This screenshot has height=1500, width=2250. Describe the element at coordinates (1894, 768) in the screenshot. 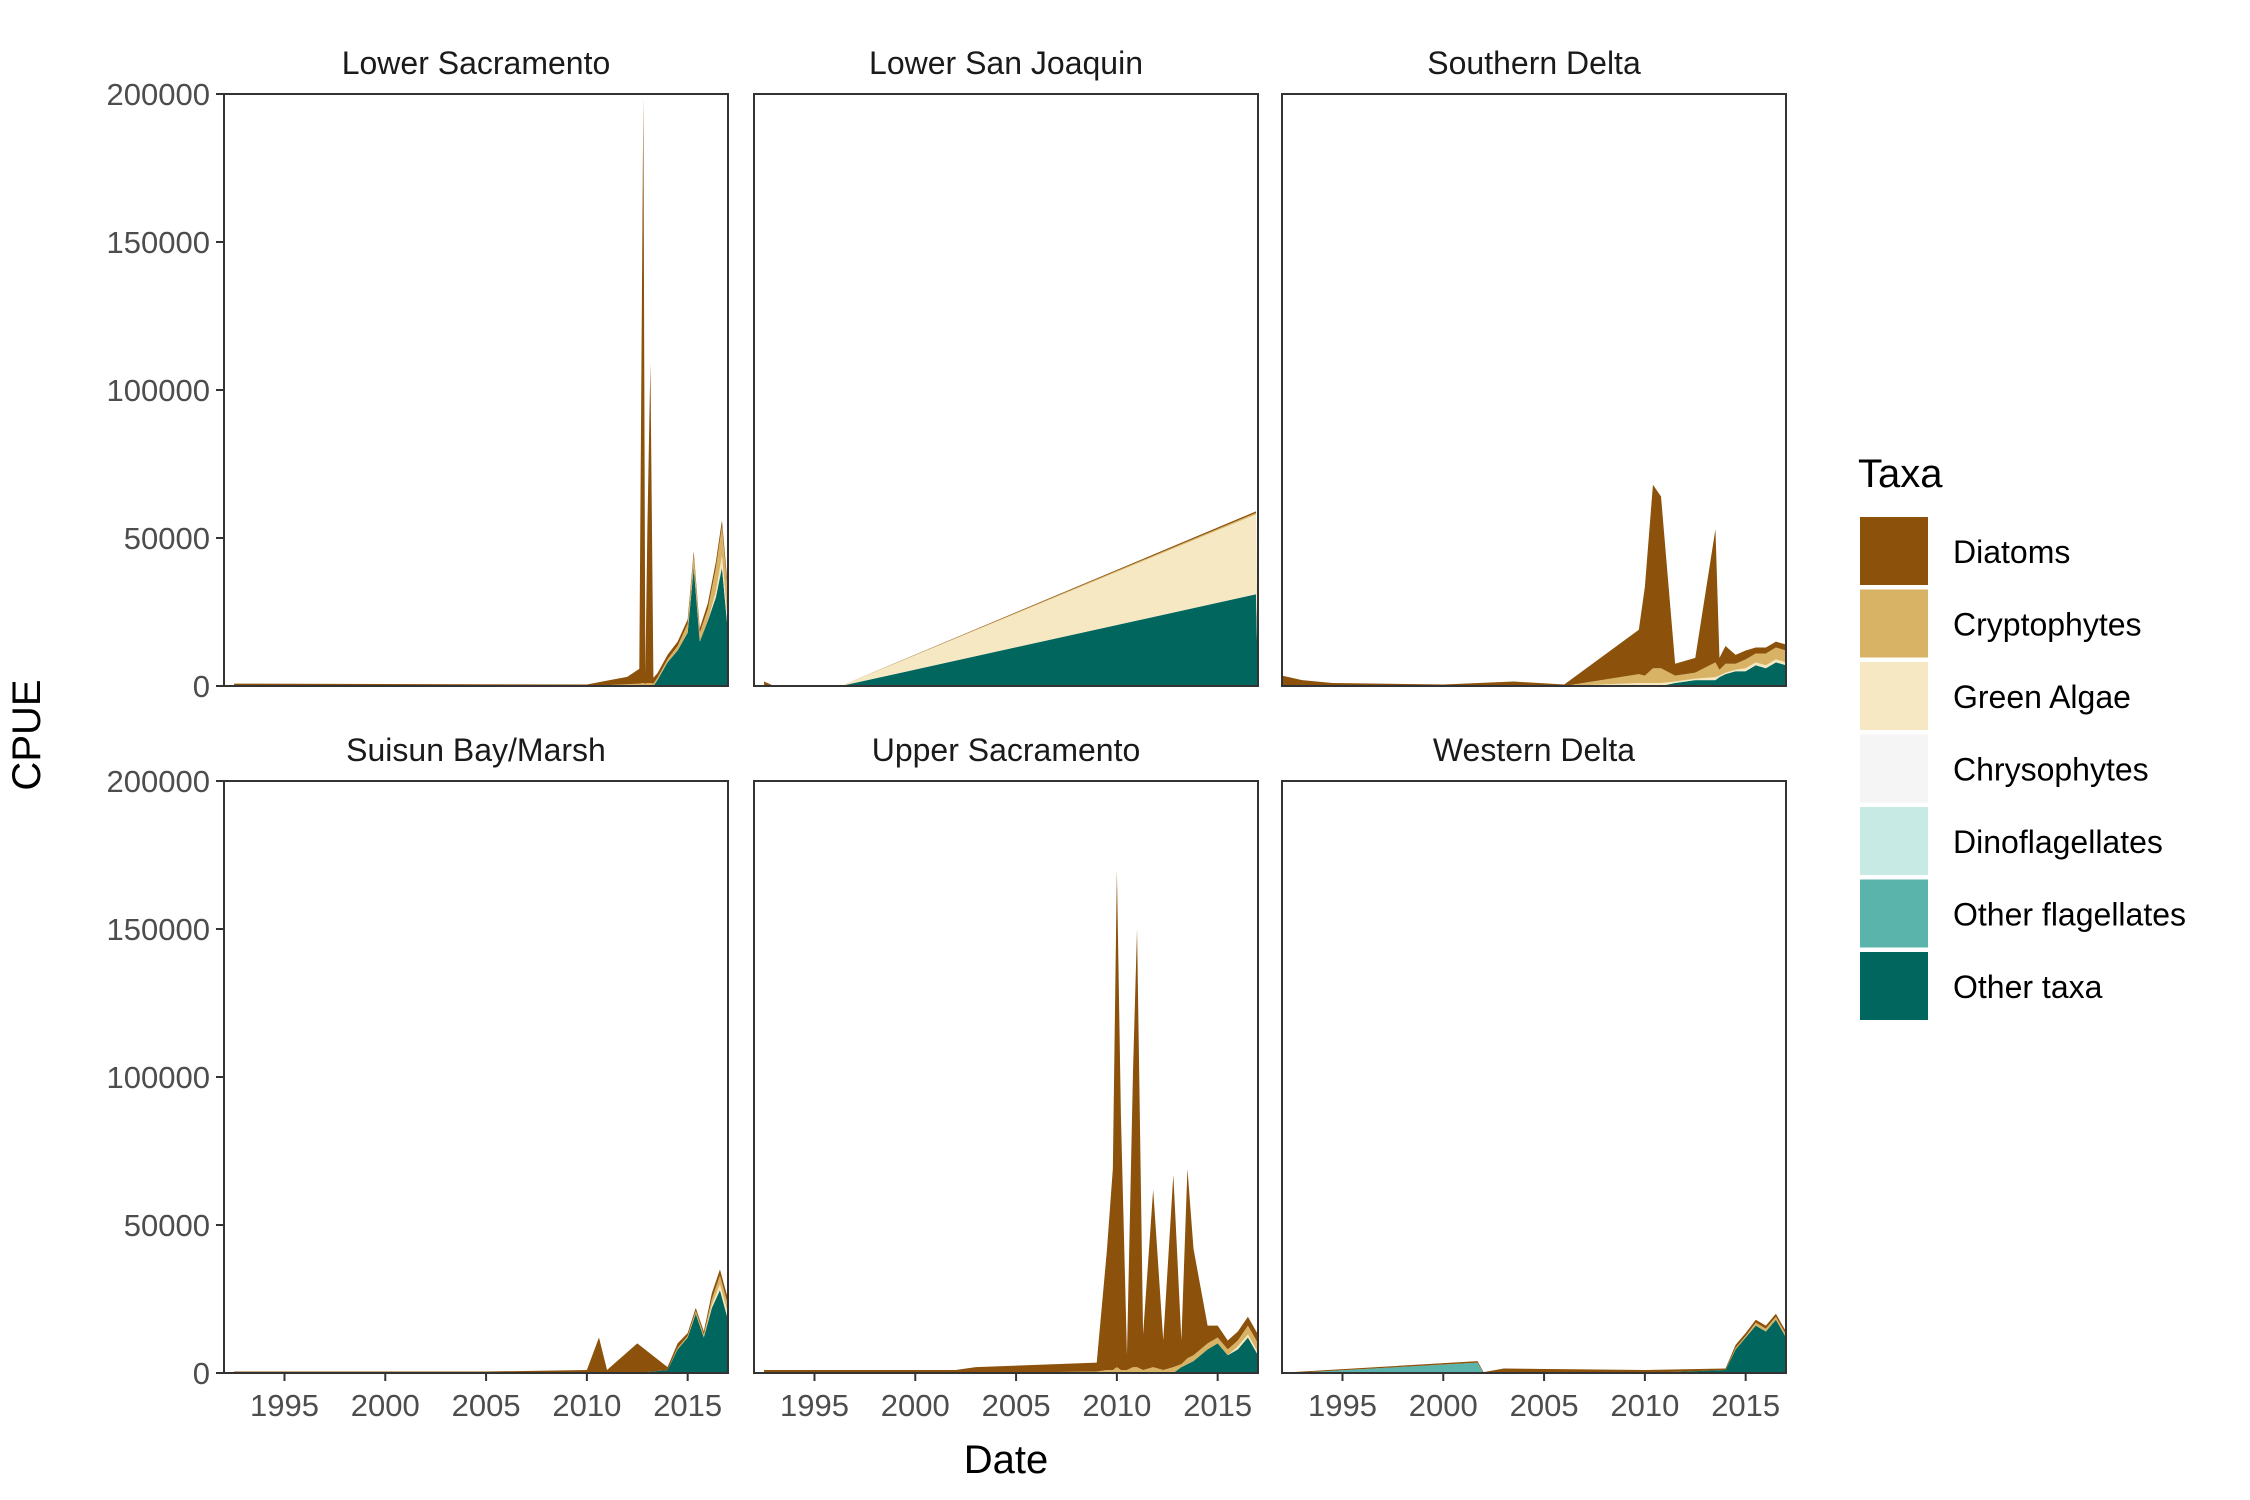

I see `legend-key-chrysophytes` at that location.